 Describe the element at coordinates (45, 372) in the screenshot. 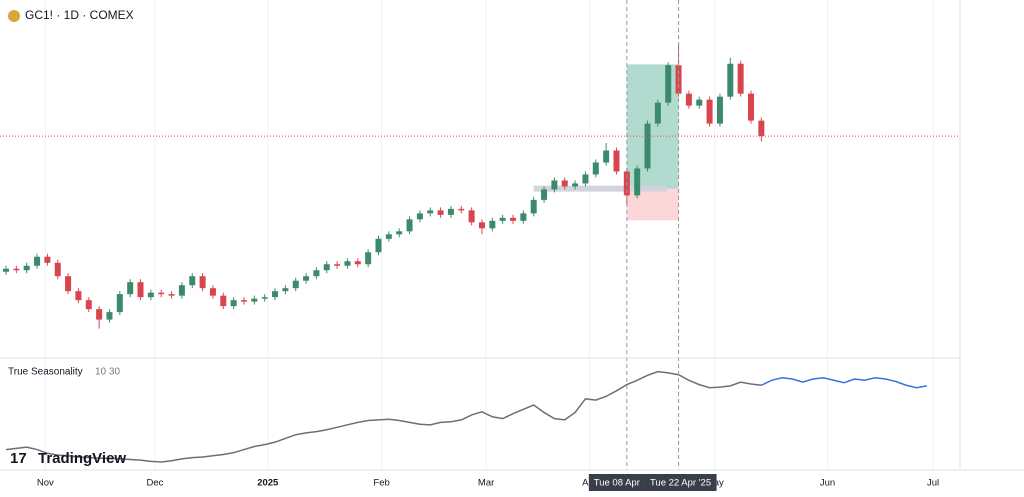

I see `indicator-title: True Seasonality` at that location.